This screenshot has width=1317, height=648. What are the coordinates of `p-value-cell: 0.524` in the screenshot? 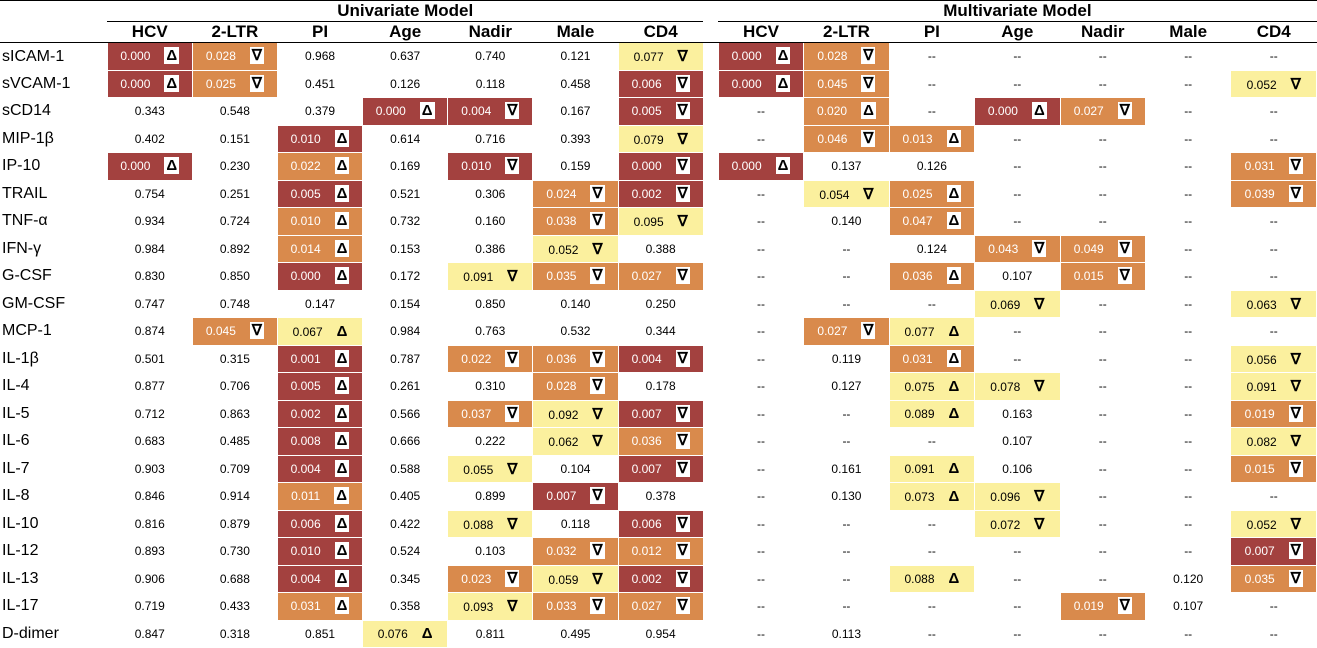 It's located at (405, 551).